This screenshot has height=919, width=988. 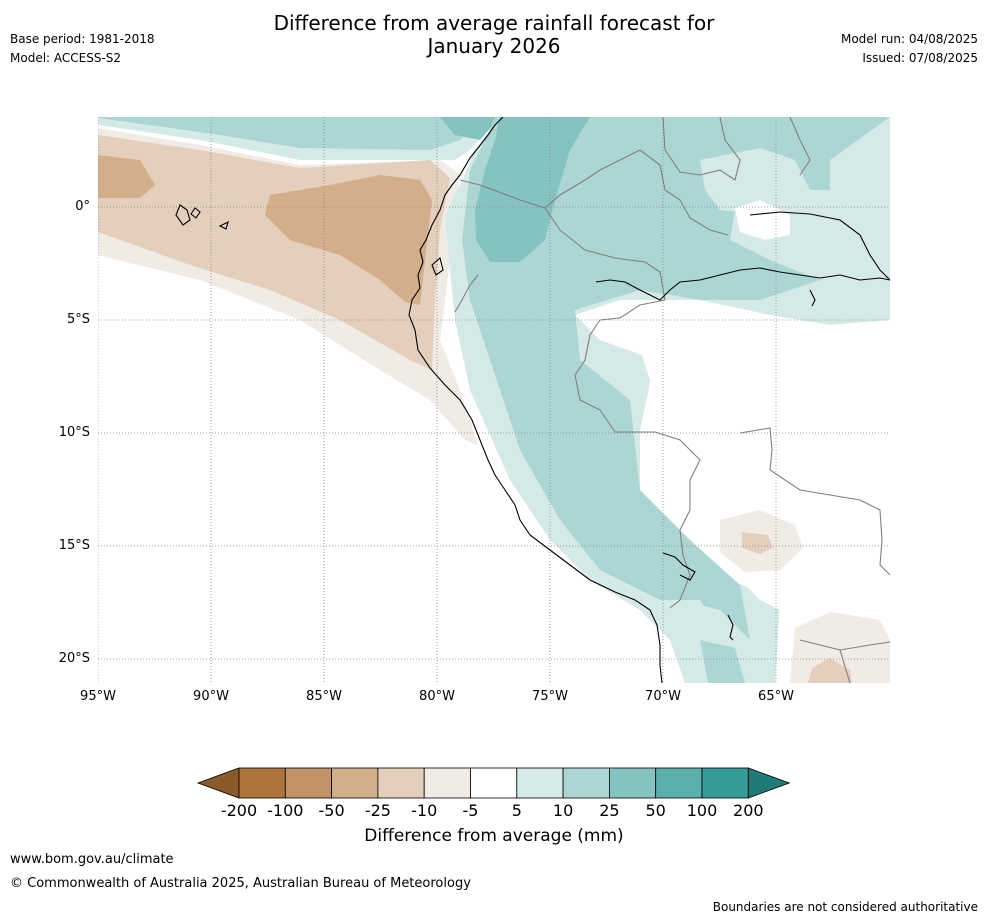 What do you see at coordinates (211, 696) in the screenshot?
I see `lon-tick-90w: 90°W` at bounding box center [211, 696].